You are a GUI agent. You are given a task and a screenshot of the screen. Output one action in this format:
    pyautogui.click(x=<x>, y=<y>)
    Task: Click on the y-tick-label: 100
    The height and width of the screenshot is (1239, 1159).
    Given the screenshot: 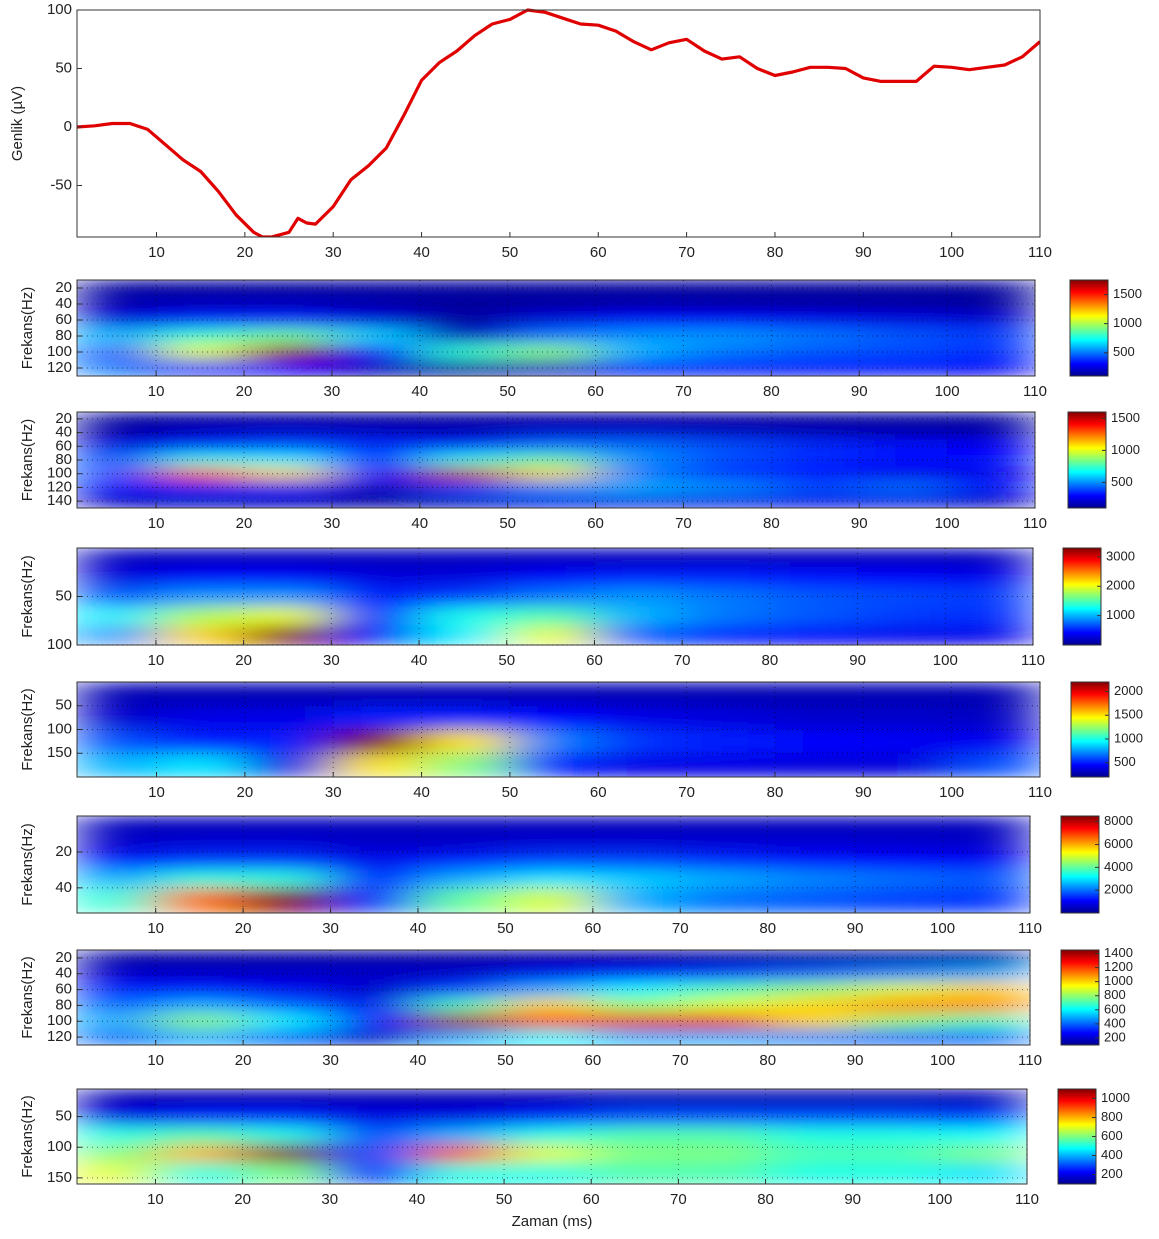 What is the action you would take?
    pyautogui.click(x=59, y=1020)
    